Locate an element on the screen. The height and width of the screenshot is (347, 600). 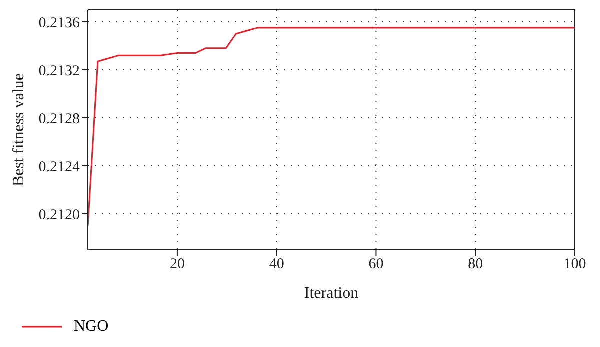
x-tick-label: 40 is located at coordinates (276, 264).